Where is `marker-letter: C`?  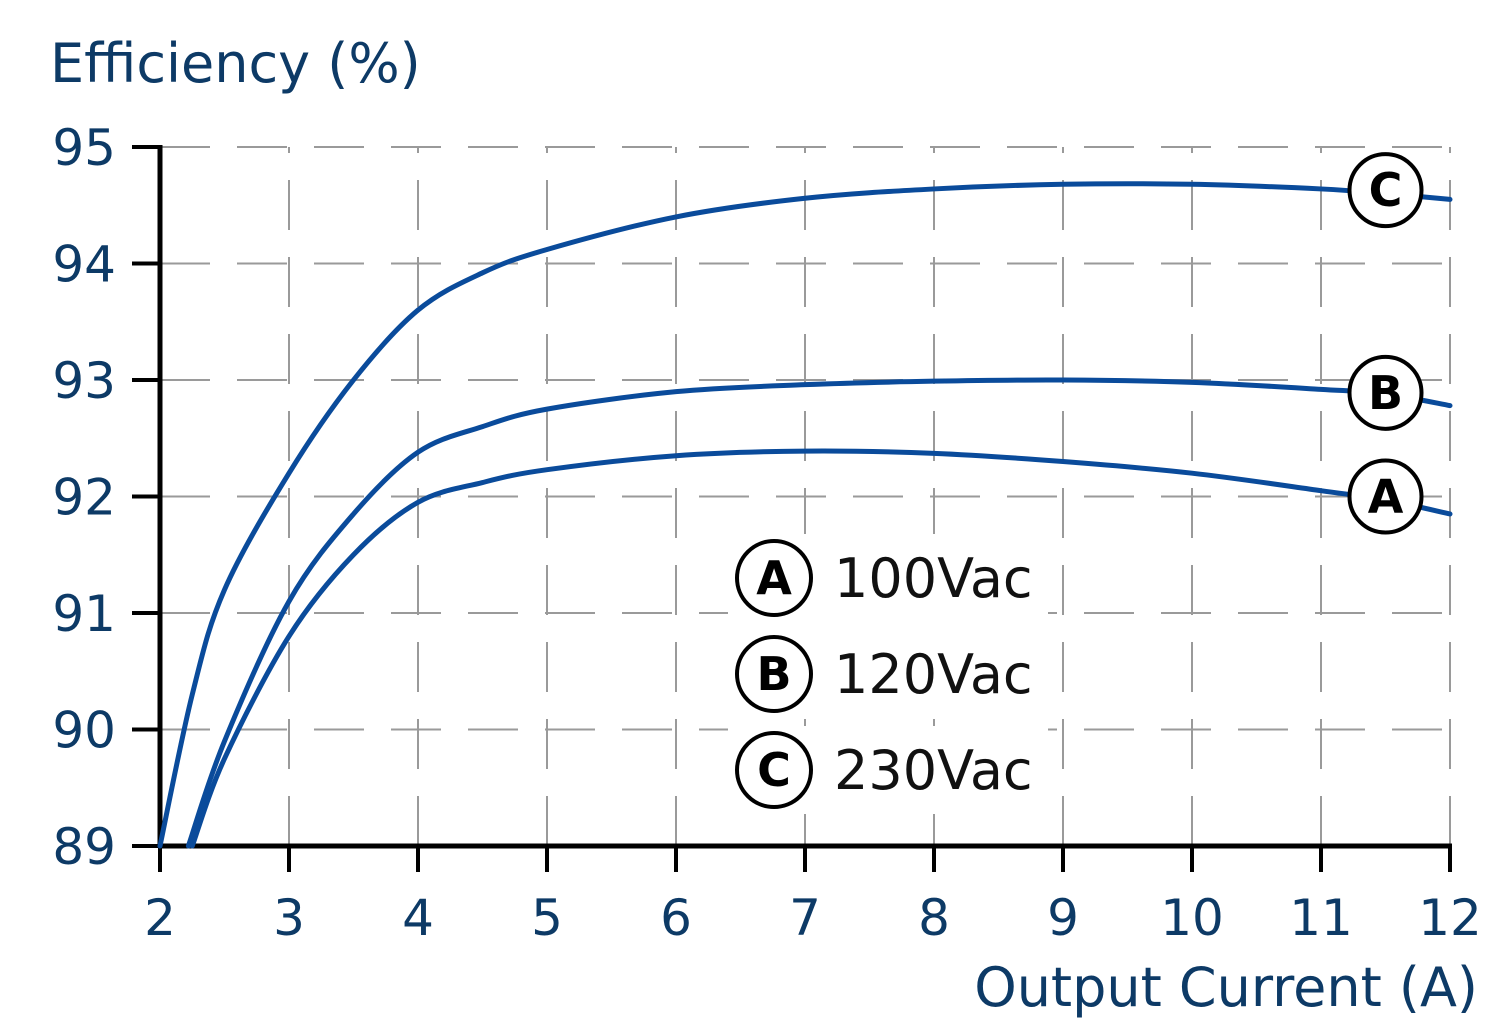
marker-letter: C is located at coordinates (1386, 190).